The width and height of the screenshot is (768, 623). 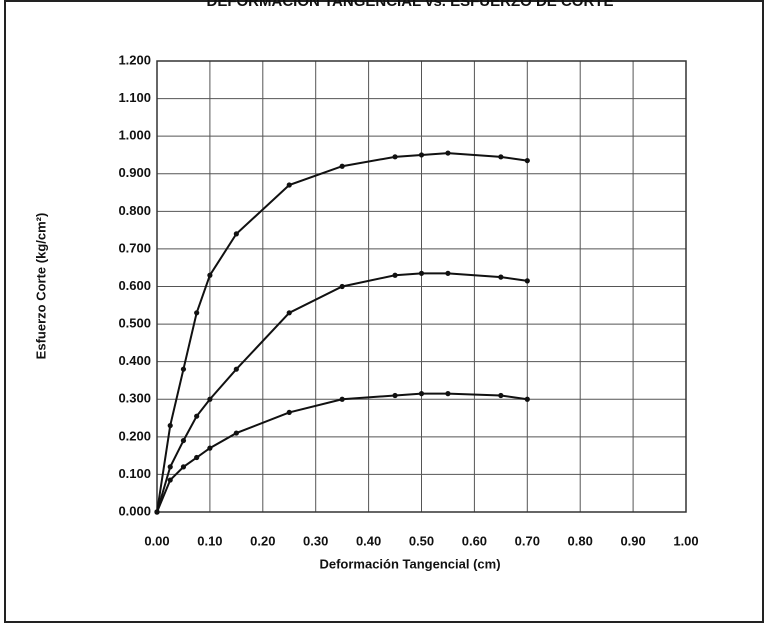 I want to click on y-axis-label: Esfuerzo Corte (kg/cm²), so click(x=40, y=286).